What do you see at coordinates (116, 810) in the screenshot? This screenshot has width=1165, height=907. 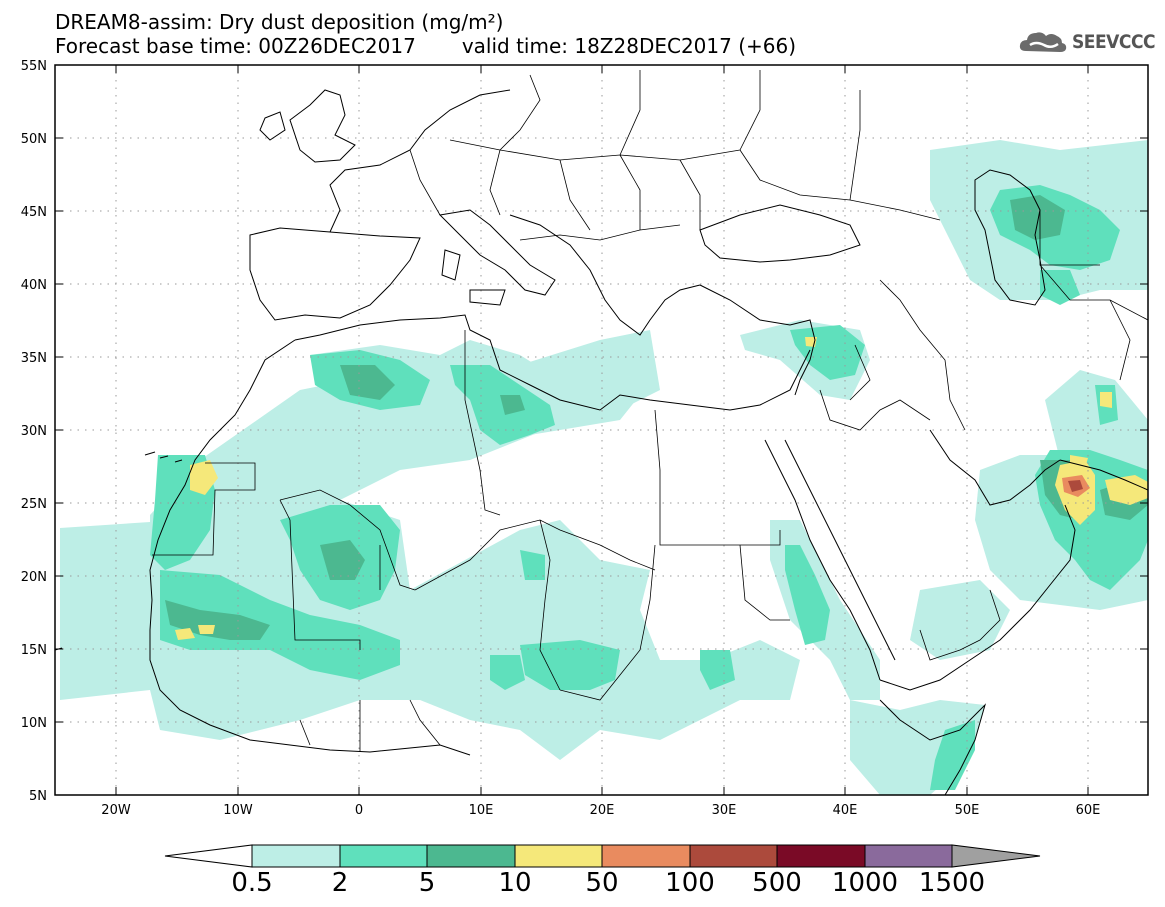 I see `x-tick-label: 20W` at bounding box center [116, 810].